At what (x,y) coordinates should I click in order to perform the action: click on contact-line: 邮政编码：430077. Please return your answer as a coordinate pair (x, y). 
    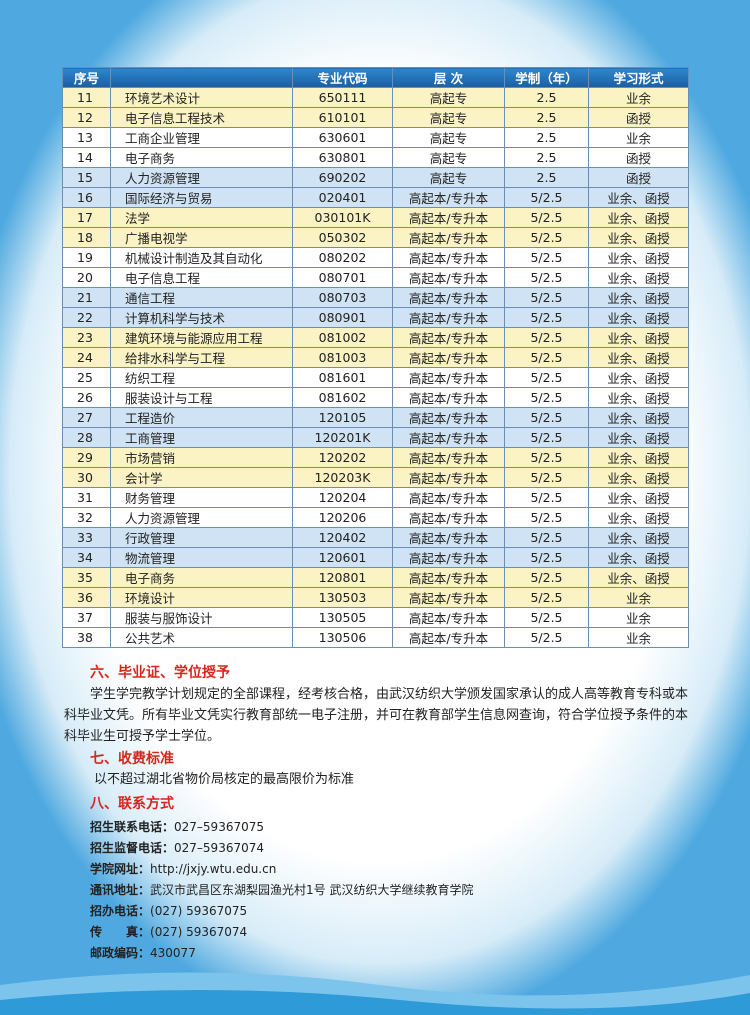
    Looking at the image, I should click on (143, 952).